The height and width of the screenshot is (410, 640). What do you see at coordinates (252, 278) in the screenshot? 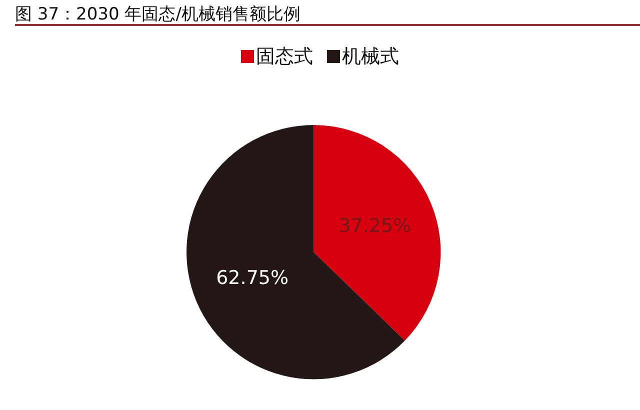
I see `data-label: 62.75%` at bounding box center [252, 278].